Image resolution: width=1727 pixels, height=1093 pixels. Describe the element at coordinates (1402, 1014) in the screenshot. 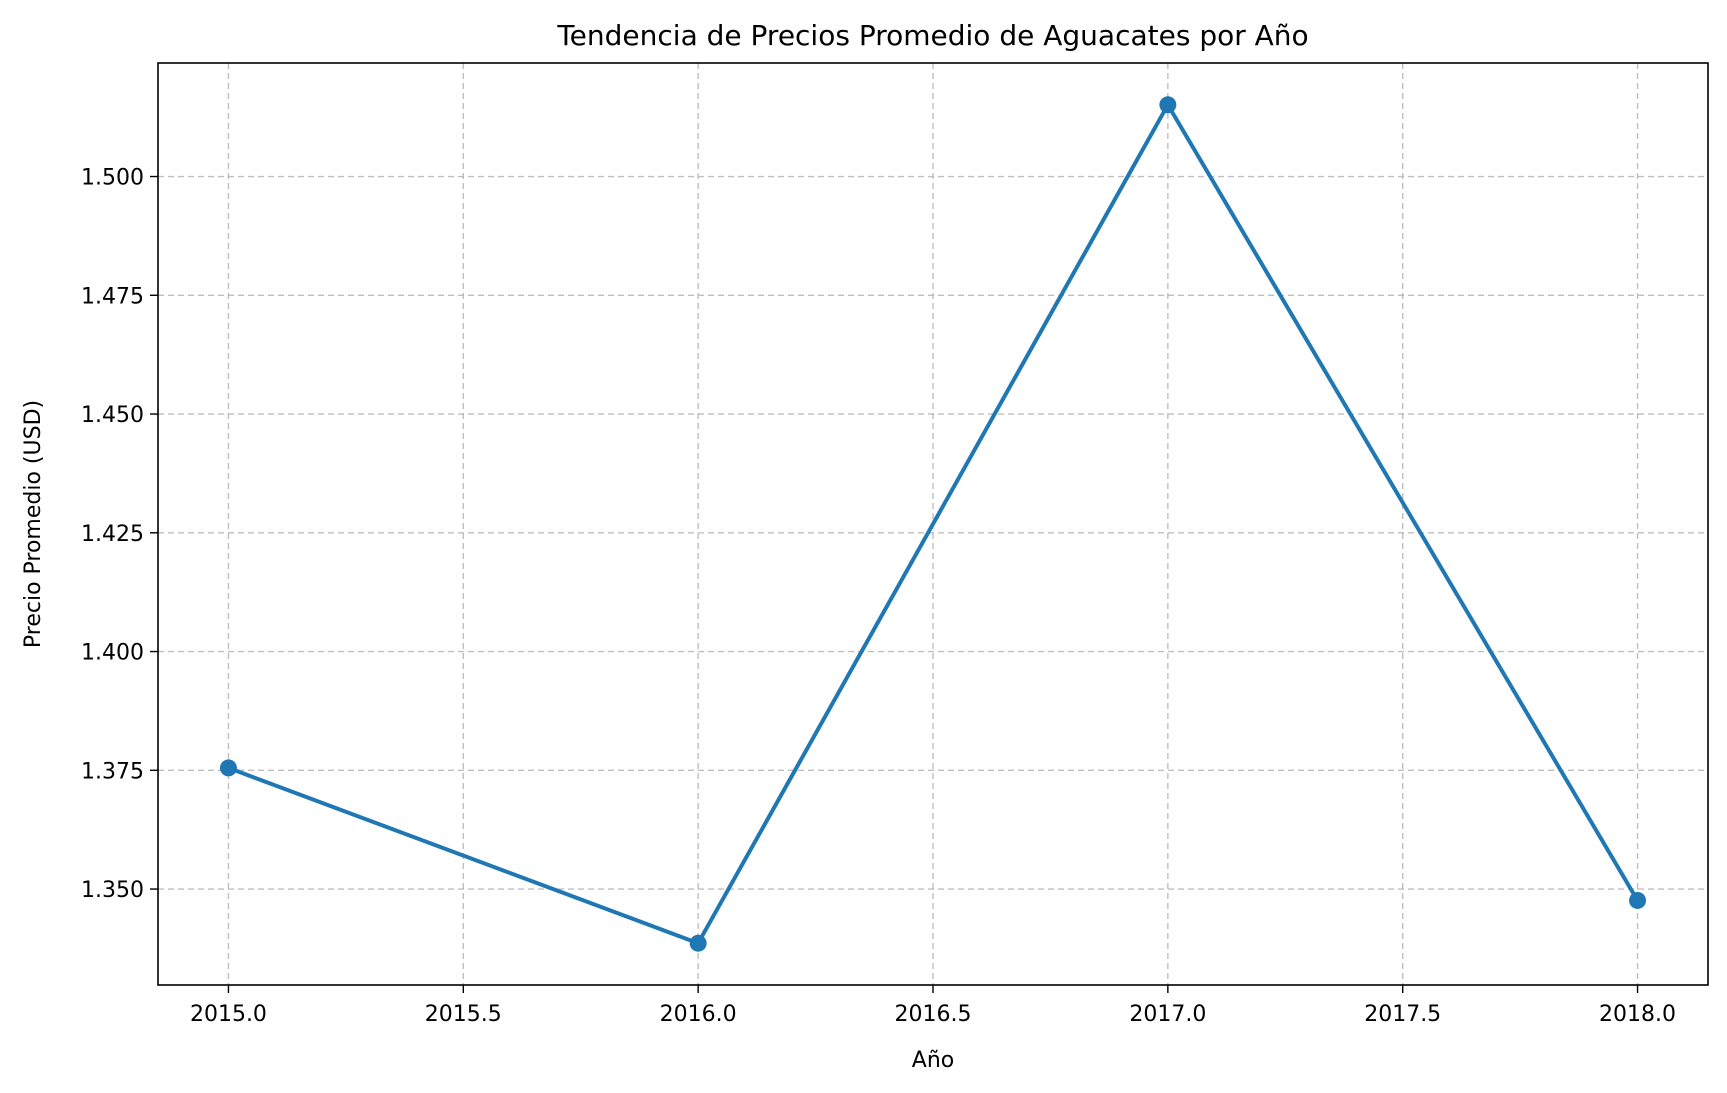

I see `x-tick-label: 2017.5` at that location.